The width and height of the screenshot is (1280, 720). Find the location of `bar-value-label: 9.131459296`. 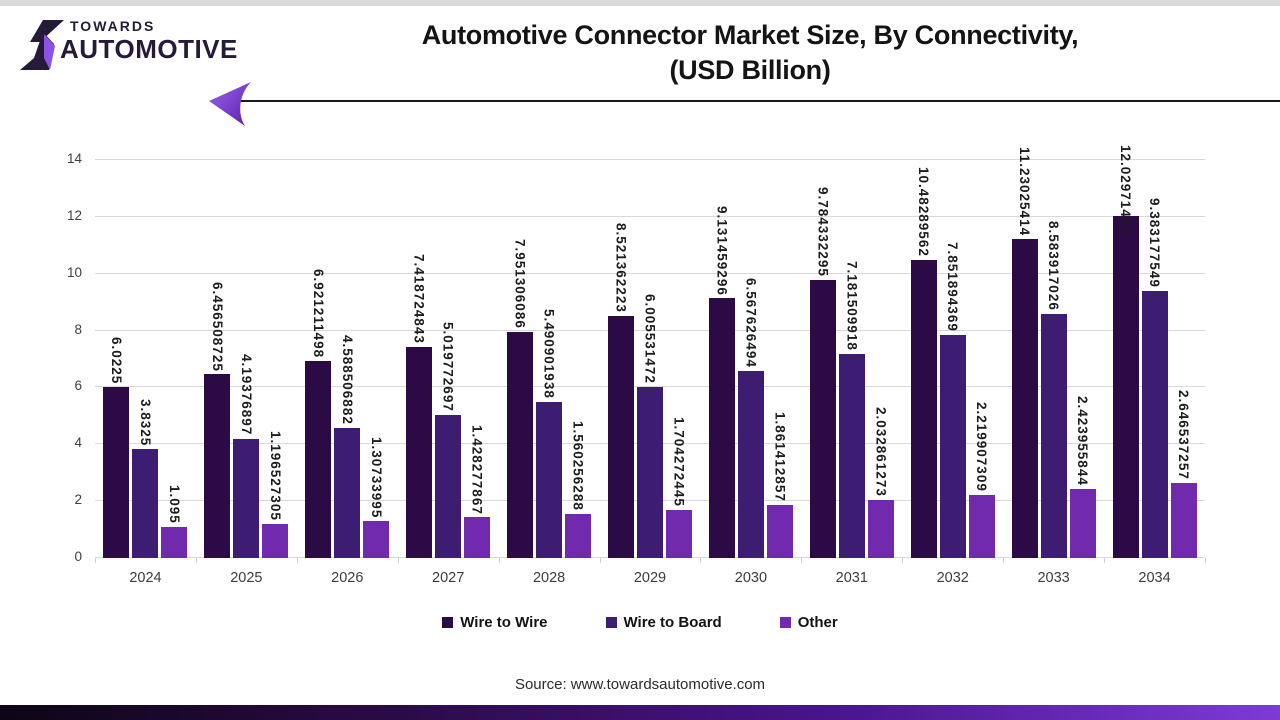

bar-value-label: 9.131459296 is located at coordinates (722, 250).